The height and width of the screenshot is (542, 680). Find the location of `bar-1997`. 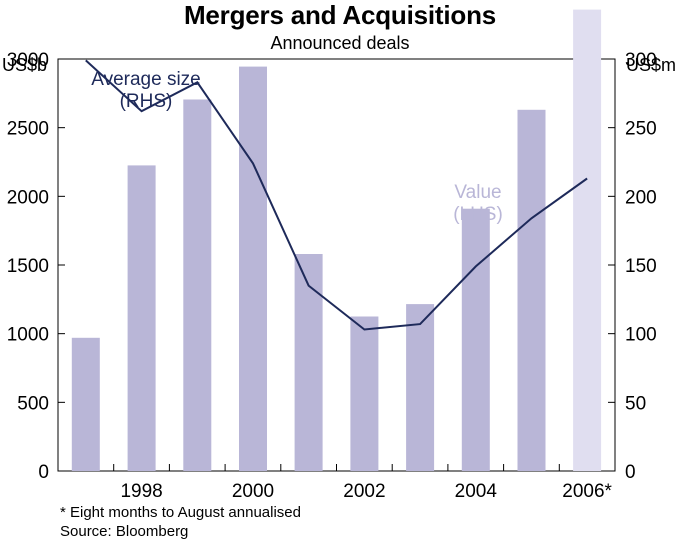

bar-1997 is located at coordinates (85, 404).